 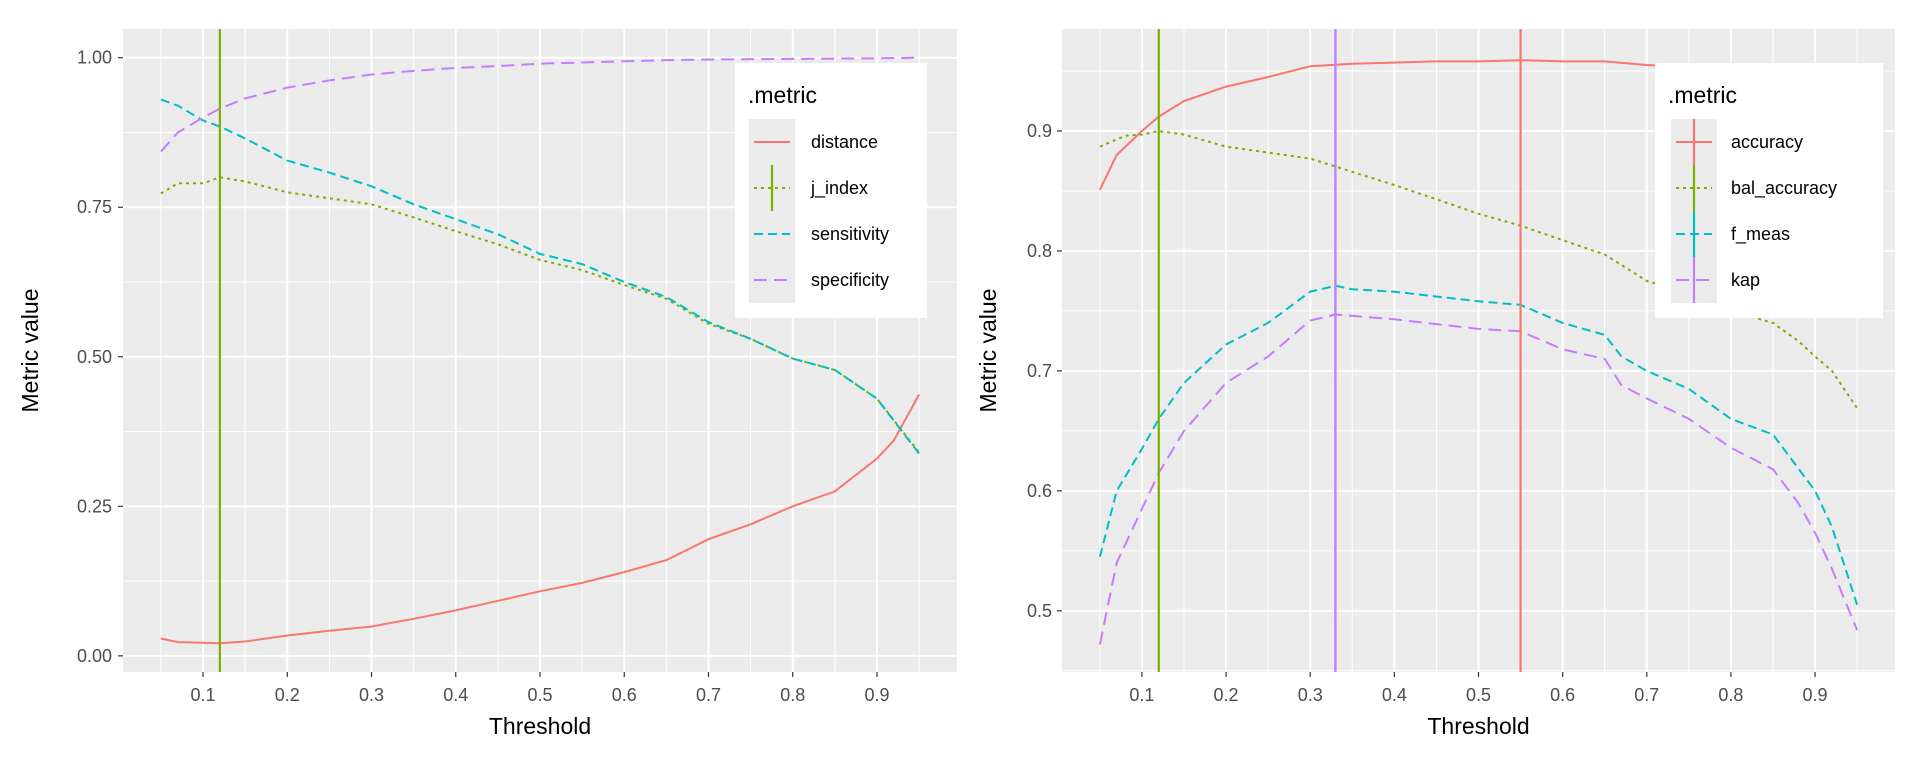 I want to click on y-tick-label: 0.9, so click(x=1039, y=131).